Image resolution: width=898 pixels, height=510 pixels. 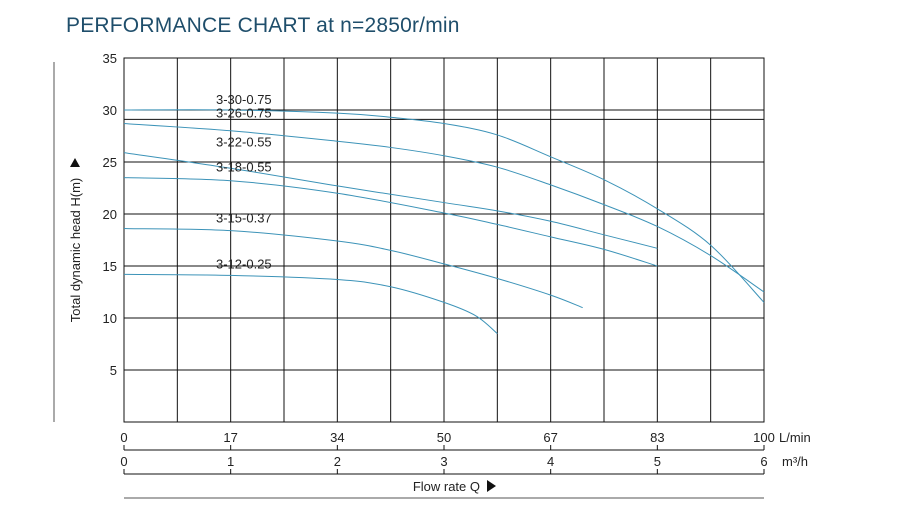 I want to click on series-label: 3-30-0.75, so click(x=244, y=99).